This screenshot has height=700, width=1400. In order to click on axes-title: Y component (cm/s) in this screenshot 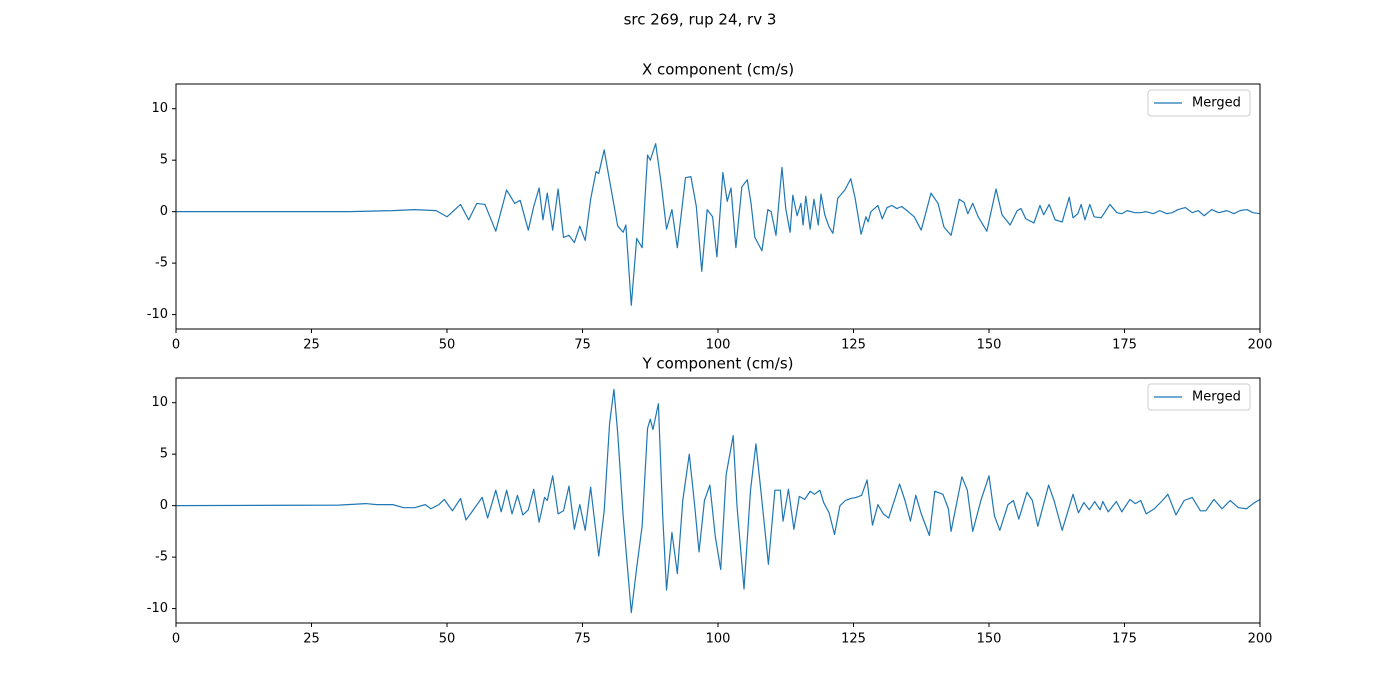, I will do `click(718, 364)`.